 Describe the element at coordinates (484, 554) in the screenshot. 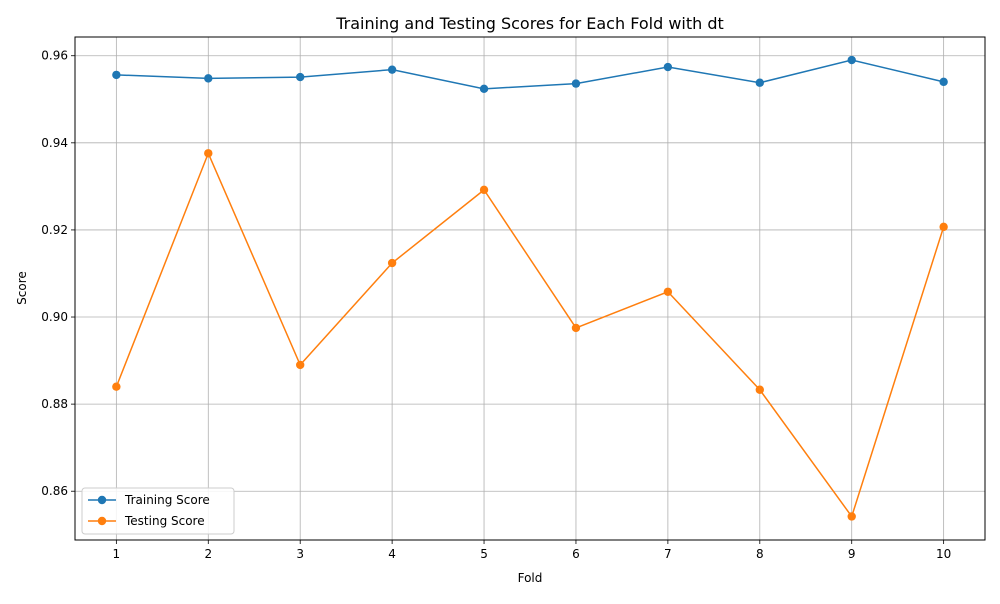

I see `x-tick-label: 5` at that location.